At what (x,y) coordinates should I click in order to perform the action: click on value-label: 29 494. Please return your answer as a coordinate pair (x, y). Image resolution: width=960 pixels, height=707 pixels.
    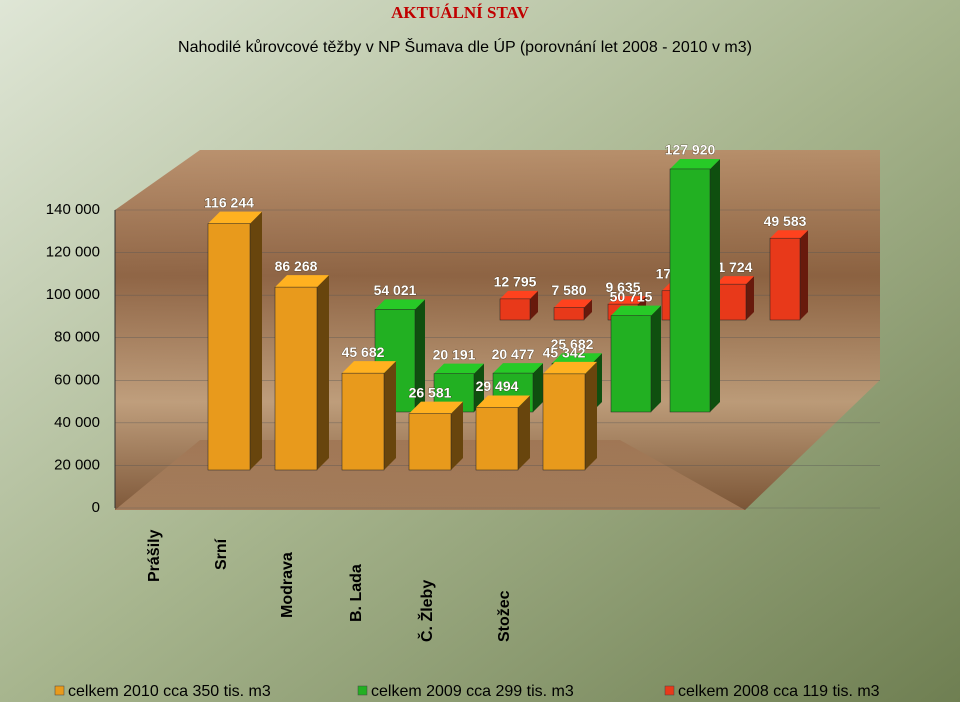
    Looking at the image, I should click on (497, 386).